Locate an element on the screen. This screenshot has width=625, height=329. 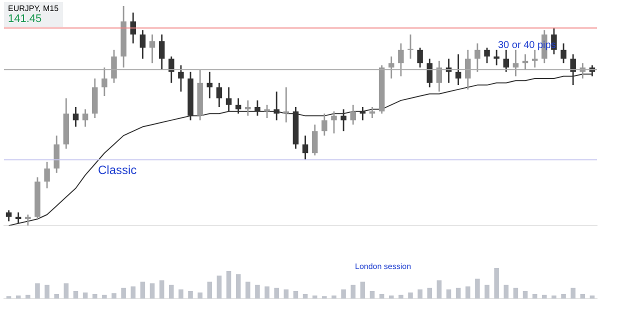
annotation: Classic is located at coordinates (117, 170).